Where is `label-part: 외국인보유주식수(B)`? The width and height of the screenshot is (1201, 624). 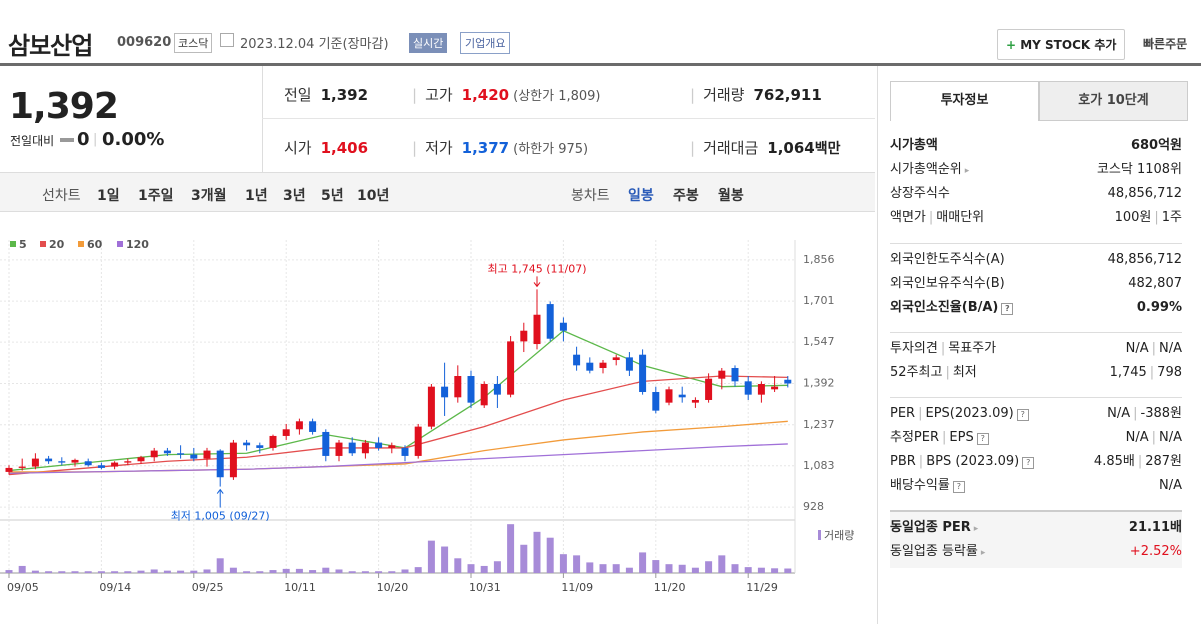
label-part: 외국인보유주식수(B) is located at coordinates (947, 283).